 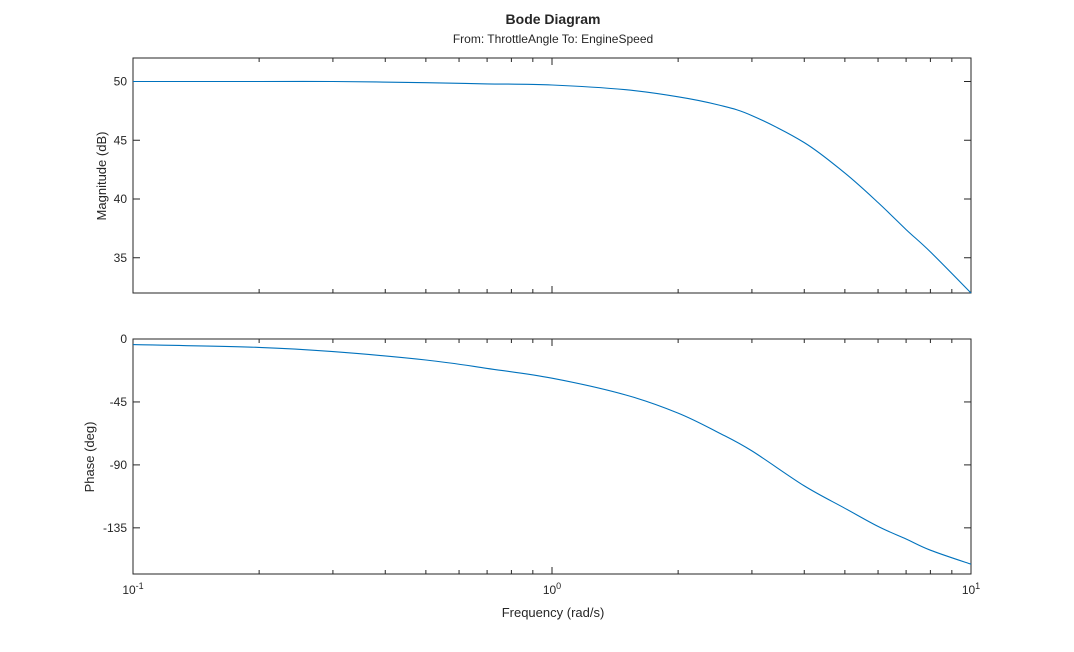 What do you see at coordinates (132, 589) in the screenshot?
I see `x-tick-label: 10⁻¹` at bounding box center [132, 589].